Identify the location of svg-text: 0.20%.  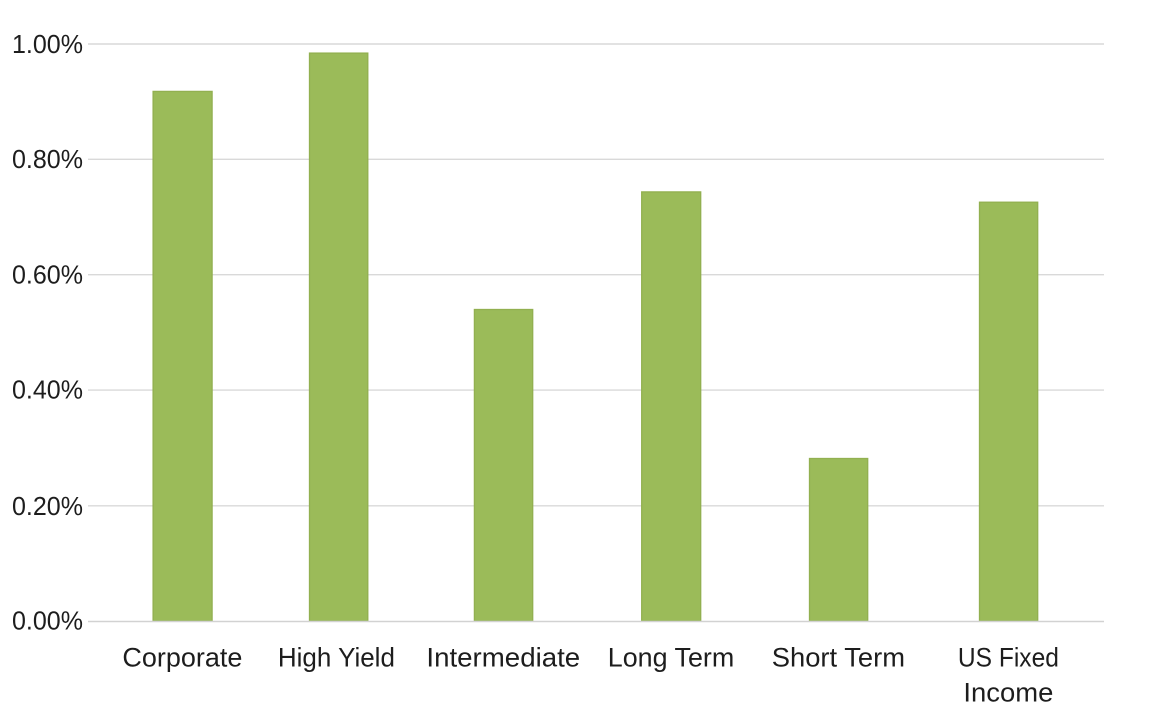
(47, 507).